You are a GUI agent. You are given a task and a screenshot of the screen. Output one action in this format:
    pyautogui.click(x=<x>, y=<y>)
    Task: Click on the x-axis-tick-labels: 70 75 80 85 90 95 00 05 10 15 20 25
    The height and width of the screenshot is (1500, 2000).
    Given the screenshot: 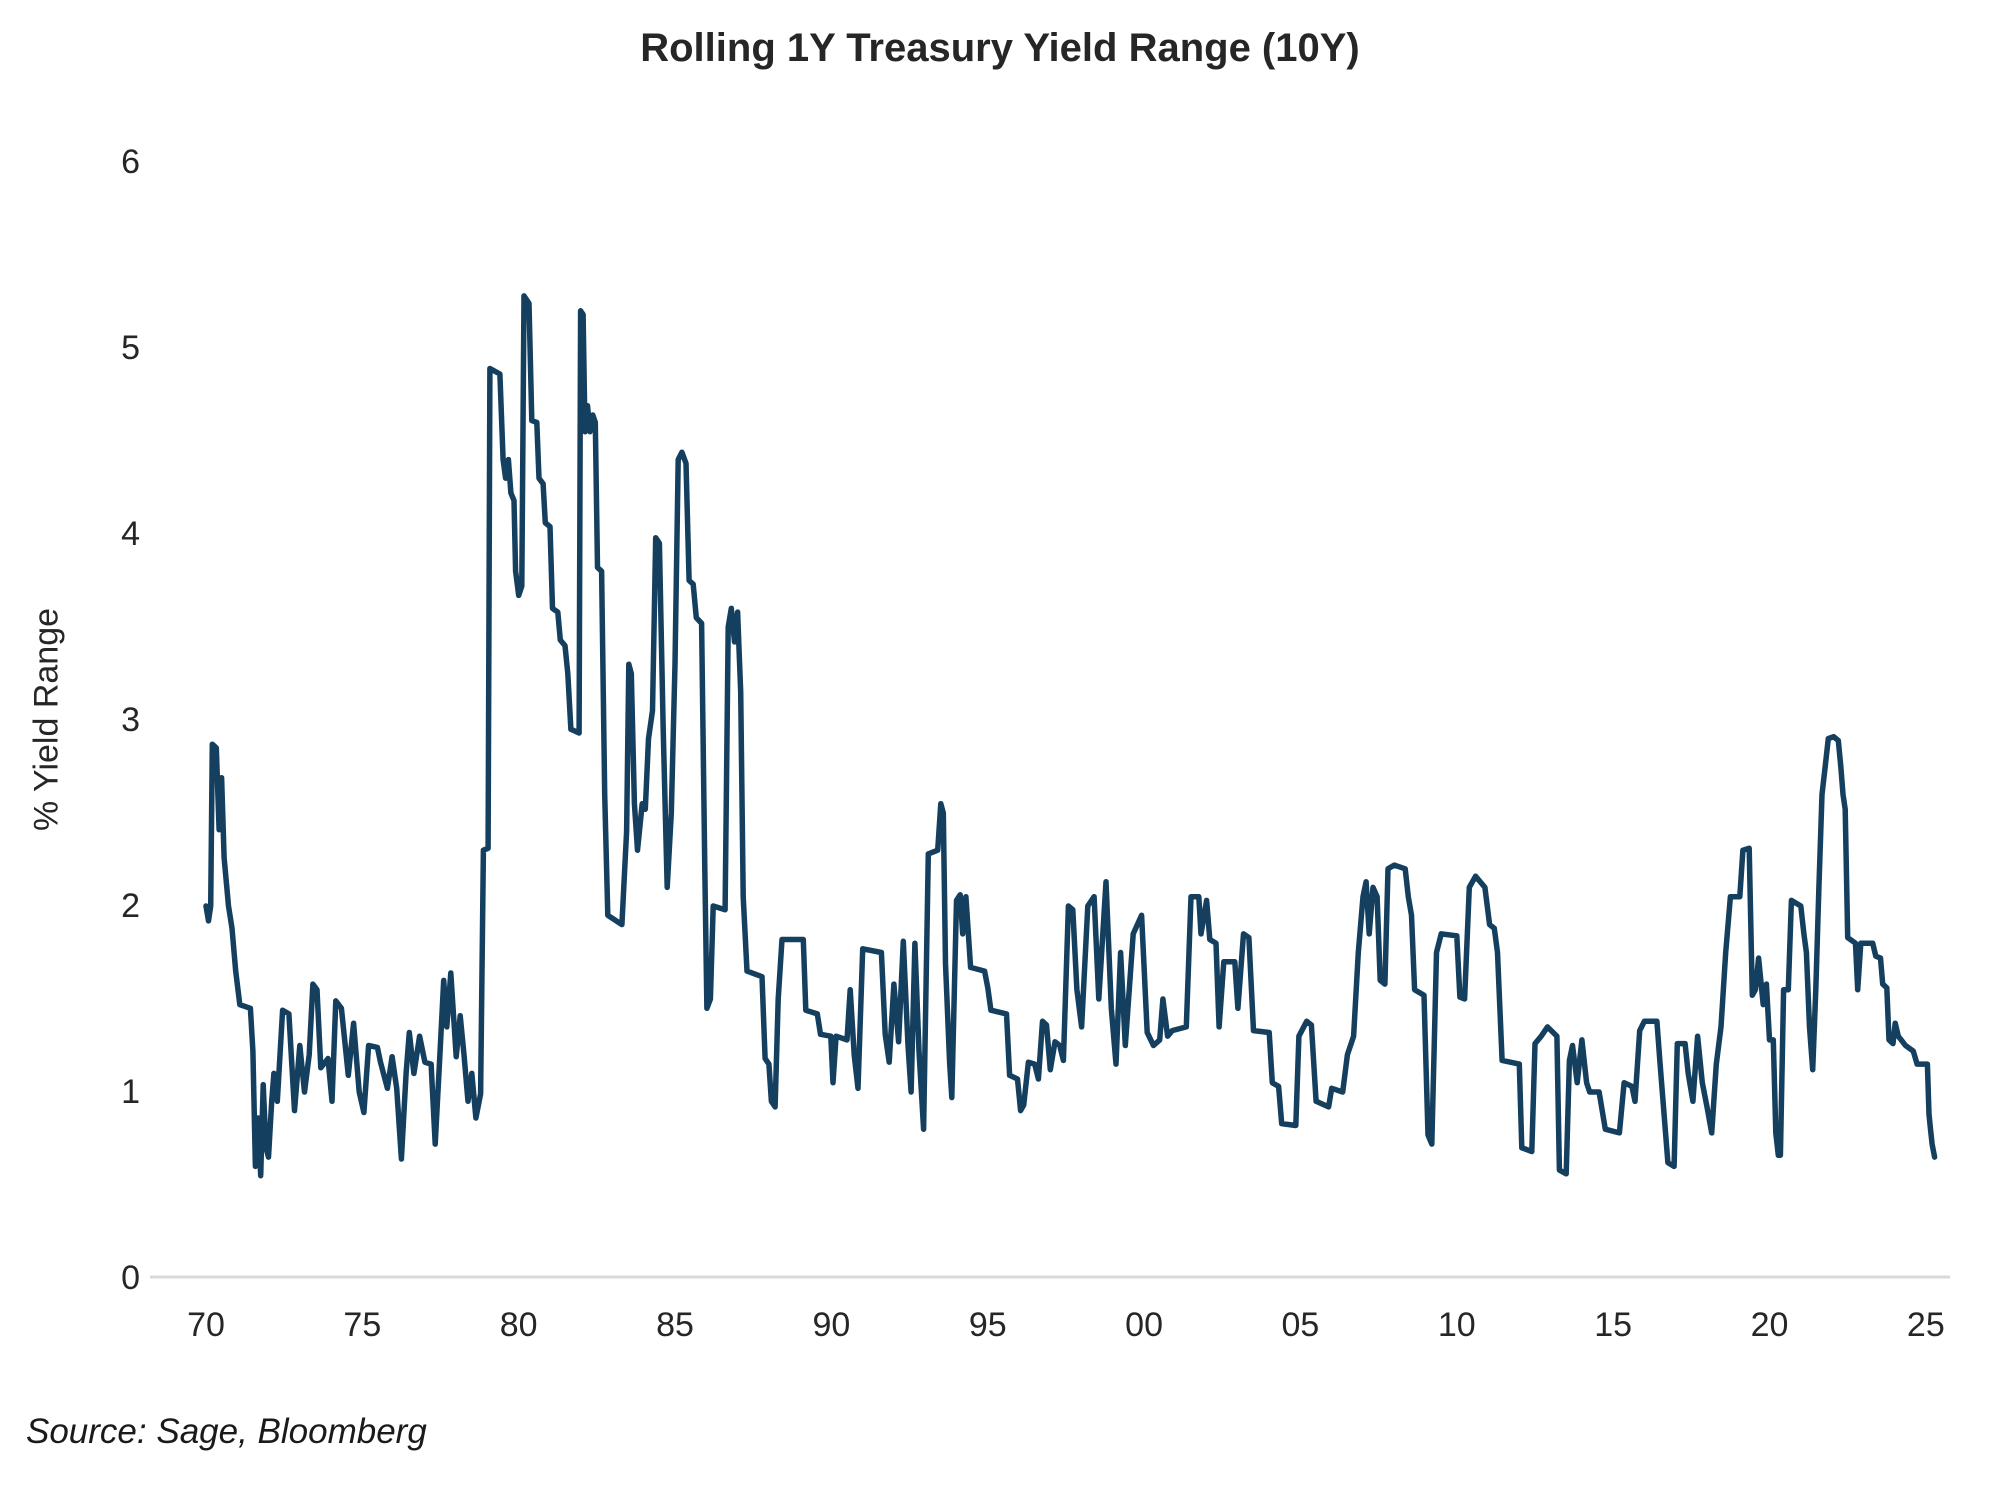 What is the action you would take?
    pyautogui.click(x=1000, y=1336)
    